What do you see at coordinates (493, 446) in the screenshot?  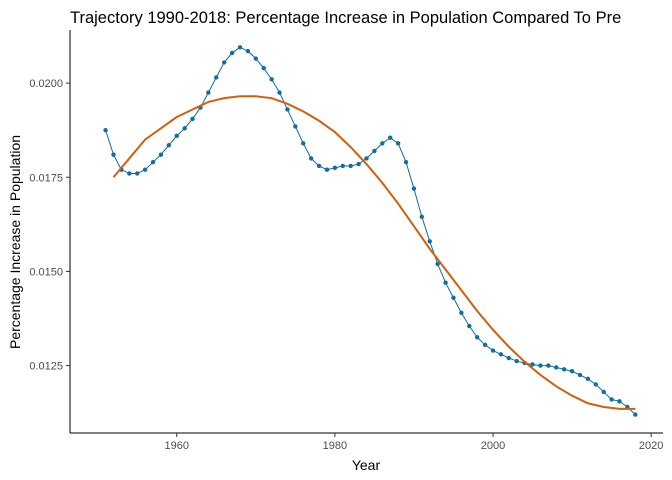 I see `x-tick-label: 2000` at bounding box center [493, 446].